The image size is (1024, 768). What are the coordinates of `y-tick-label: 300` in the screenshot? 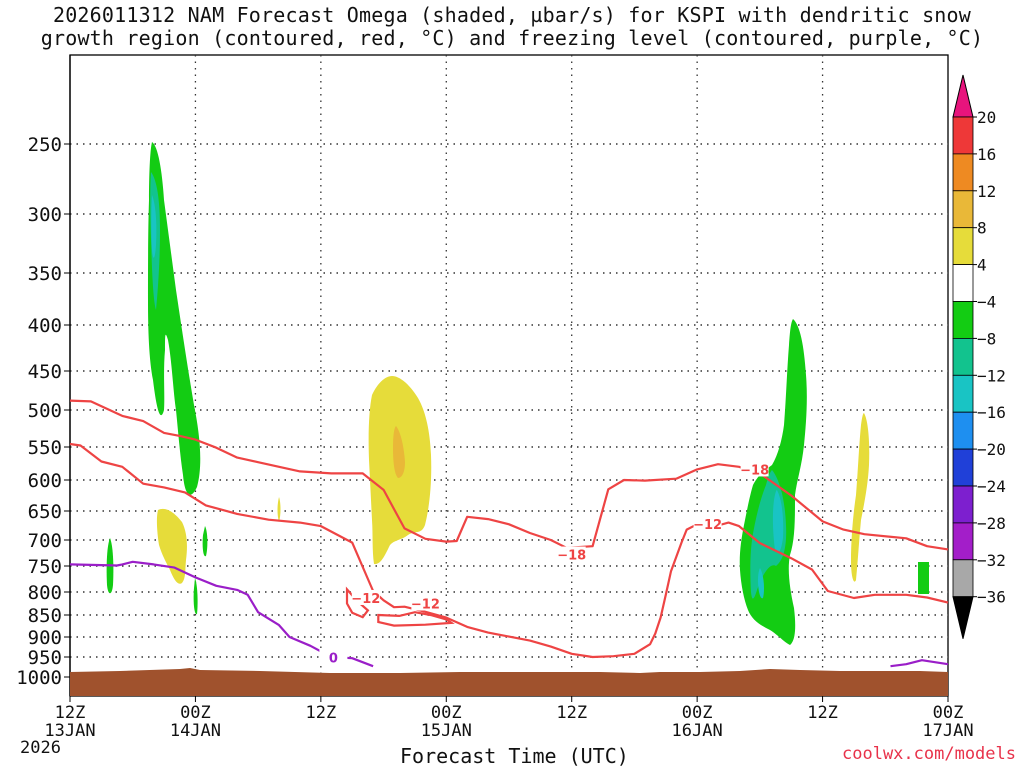 It's located at (45, 215).